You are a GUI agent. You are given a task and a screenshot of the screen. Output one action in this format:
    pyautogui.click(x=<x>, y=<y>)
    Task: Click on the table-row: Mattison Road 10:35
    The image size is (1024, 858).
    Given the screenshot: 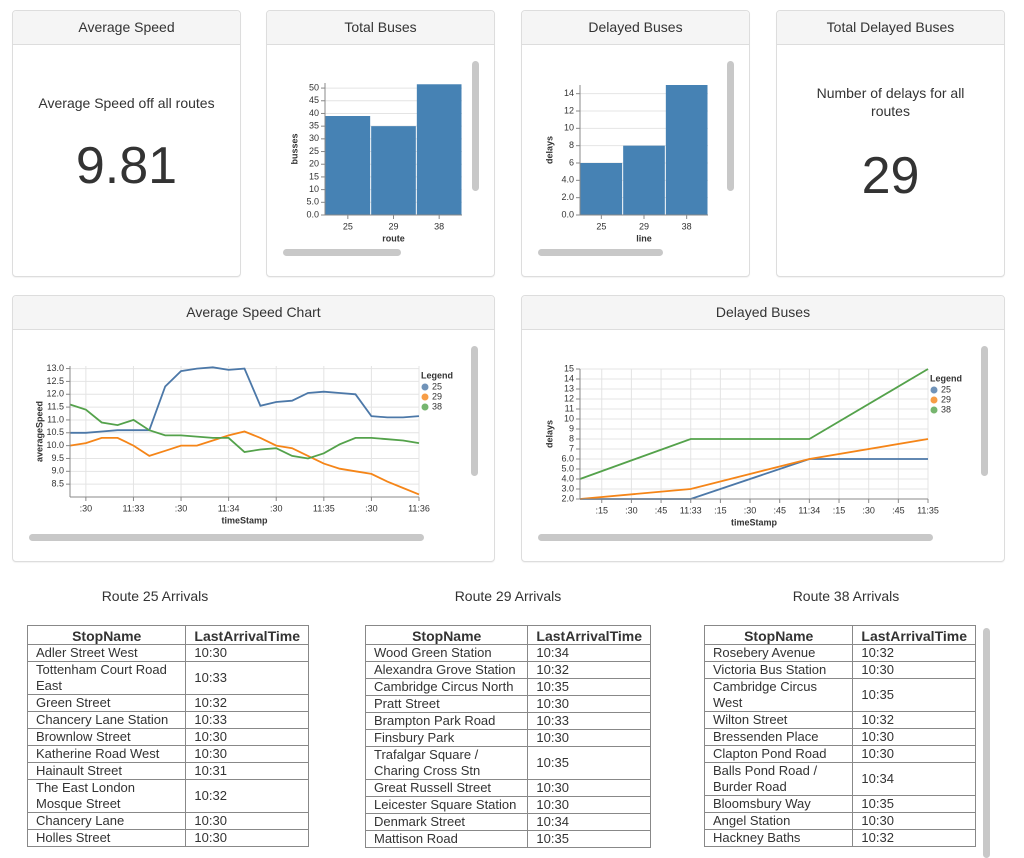 What is the action you would take?
    pyautogui.click(x=507, y=839)
    